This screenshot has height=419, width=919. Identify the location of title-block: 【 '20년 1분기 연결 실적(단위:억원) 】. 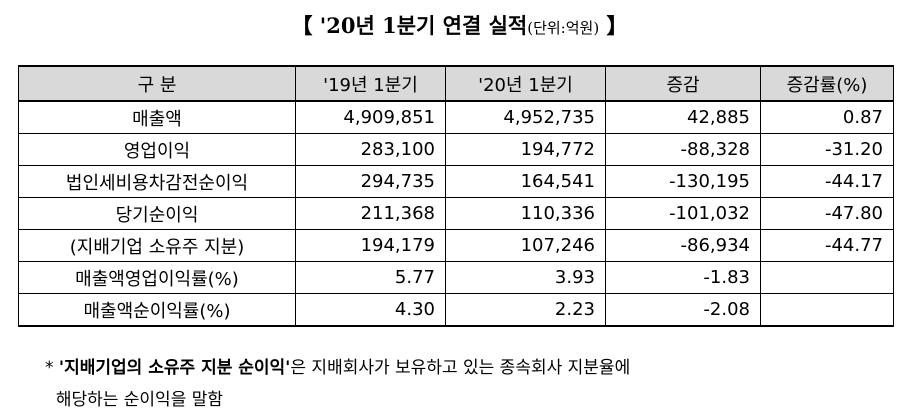
(459, 25).